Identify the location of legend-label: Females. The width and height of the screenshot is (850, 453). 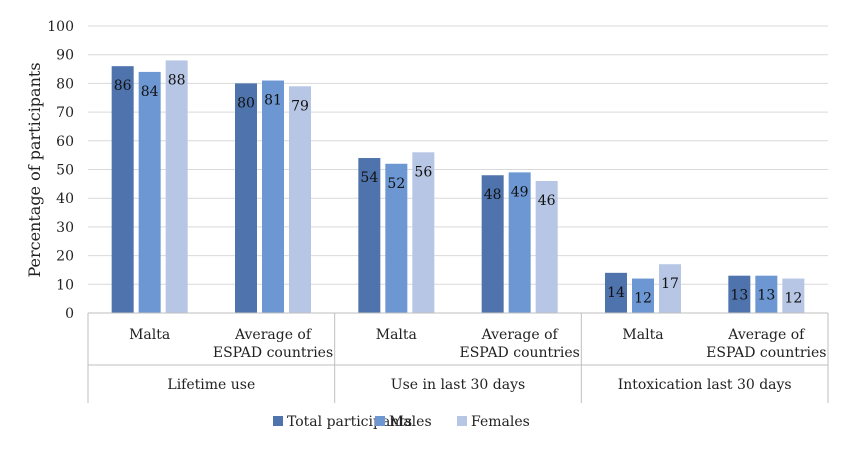
(500, 422).